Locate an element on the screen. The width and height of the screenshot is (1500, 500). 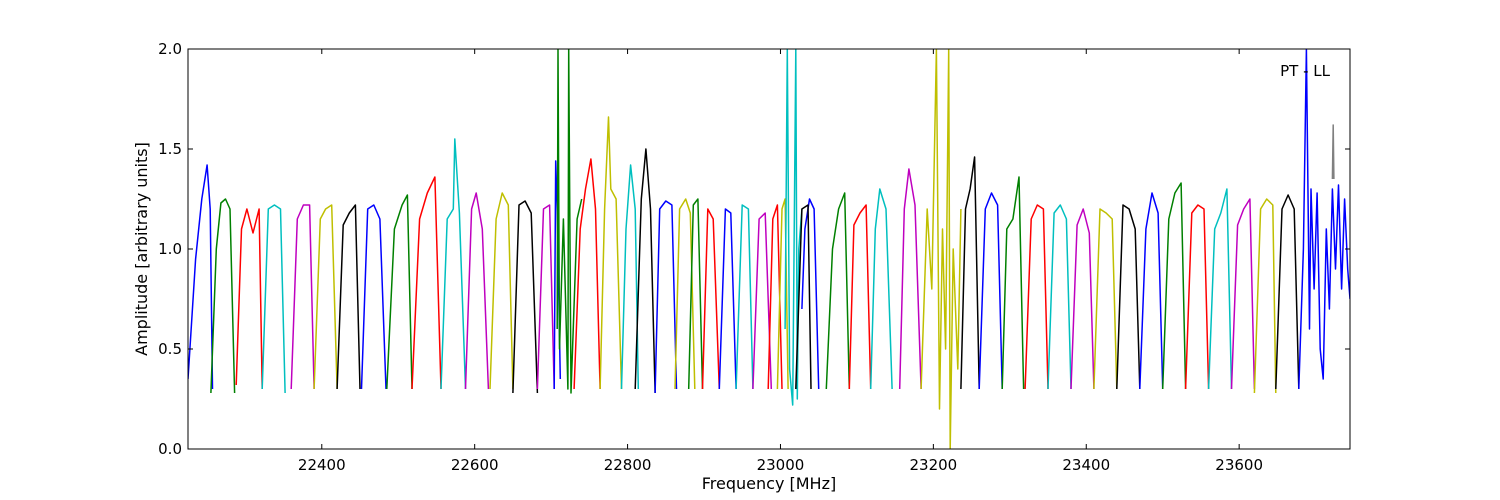
y-tick-label: 0.0 is located at coordinates (170, 449).